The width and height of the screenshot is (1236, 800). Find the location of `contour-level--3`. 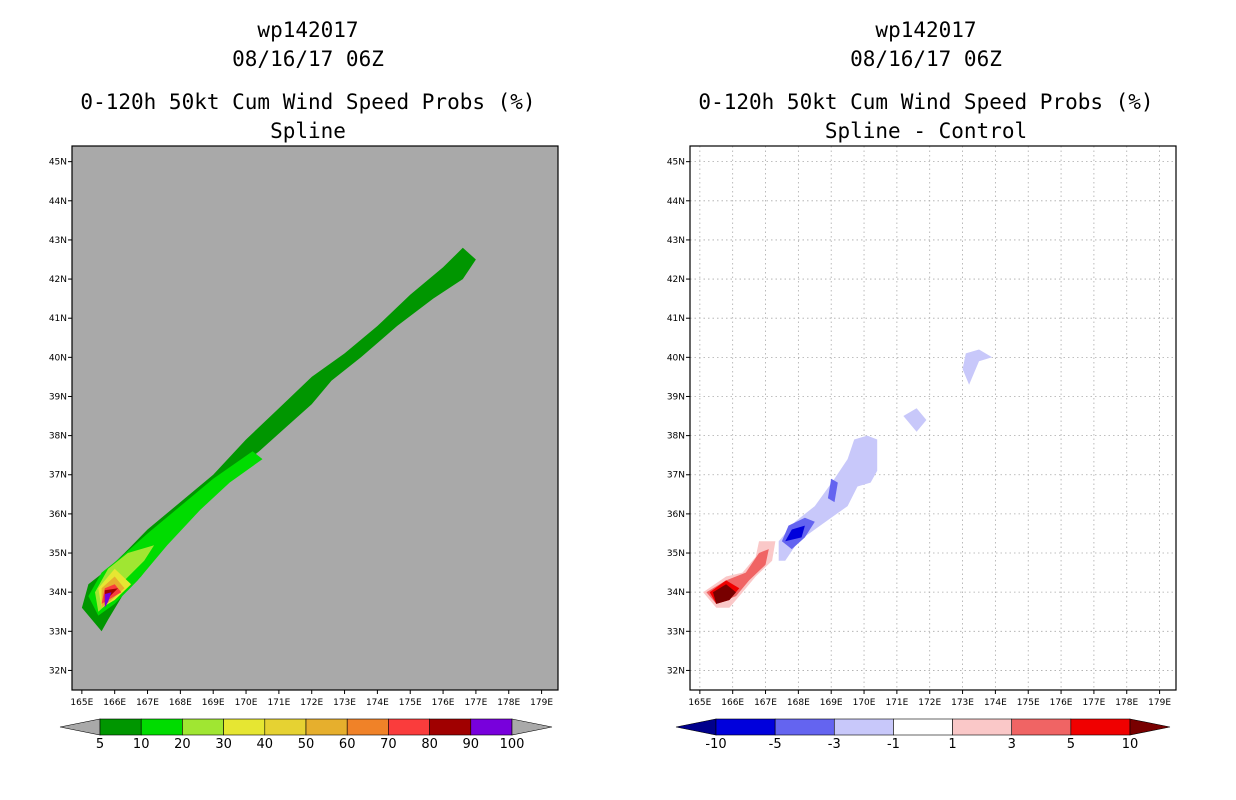

contour-level--3 is located at coordinates (832, 490).